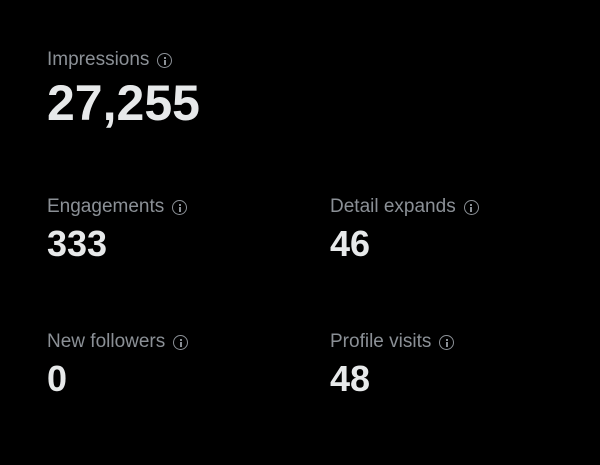  I want to click on metric-value: 333, so click(77, 243).